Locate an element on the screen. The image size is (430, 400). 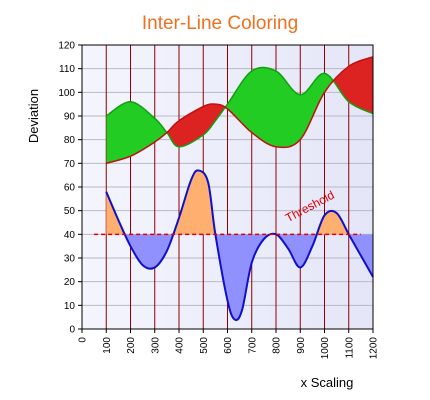
series-line-upper is located at coordinates (239, 107).